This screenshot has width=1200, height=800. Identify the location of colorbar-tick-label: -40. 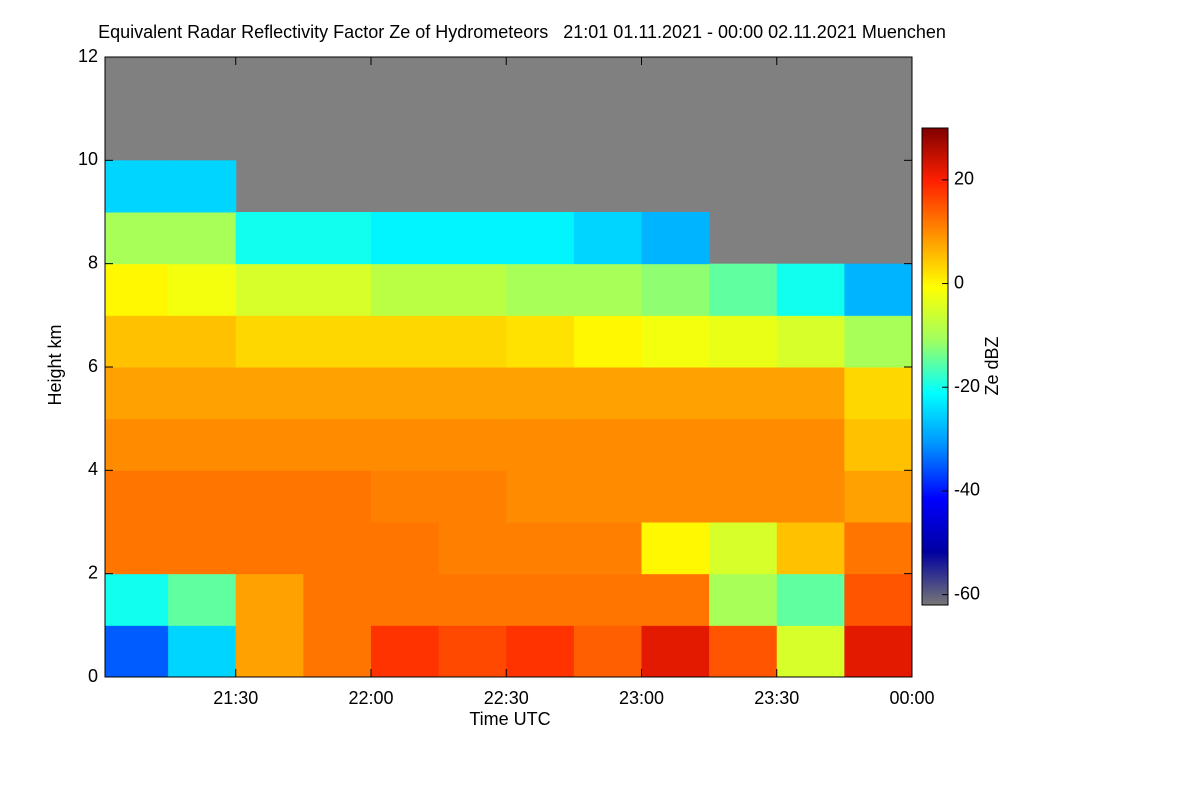
(967, 490).